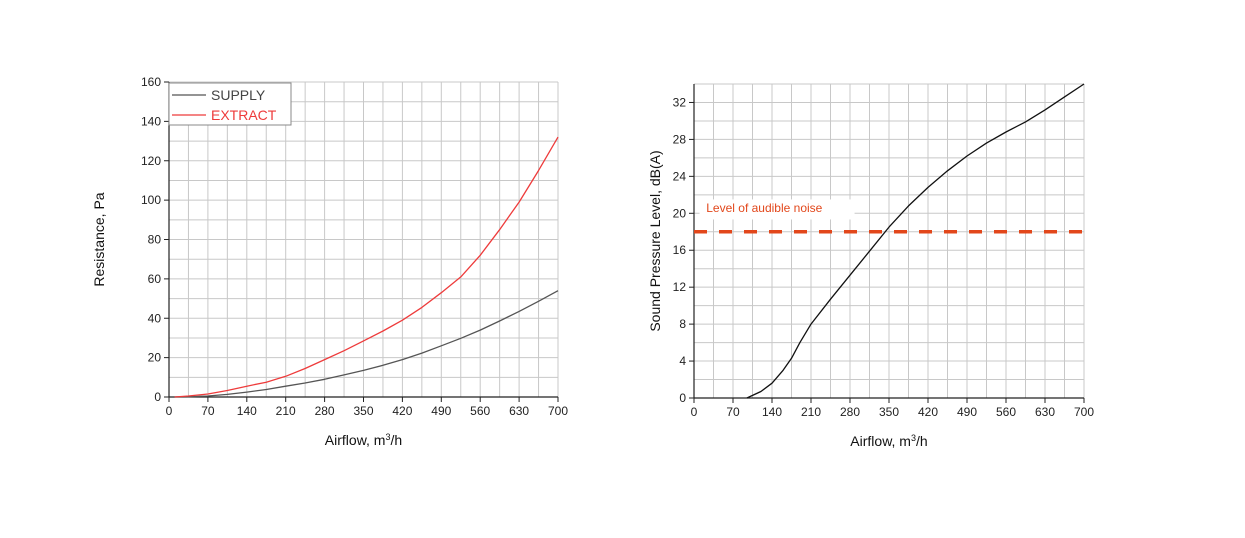 This screenshot has width=1245, height=538. What do you see at coordinates (155, 240) in the screenshot?
I see `y-tick-label: 80` at bounding box center [155, 240].